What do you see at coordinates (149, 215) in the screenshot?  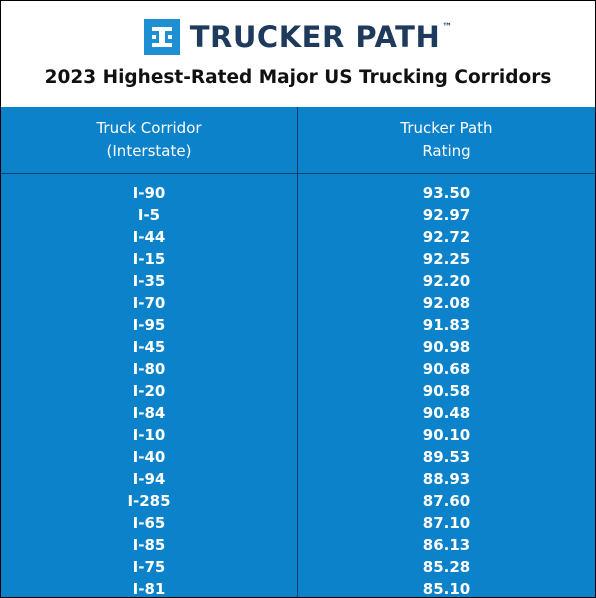 I see `corridor-cell: I-5` at bounding box center [149, 215].